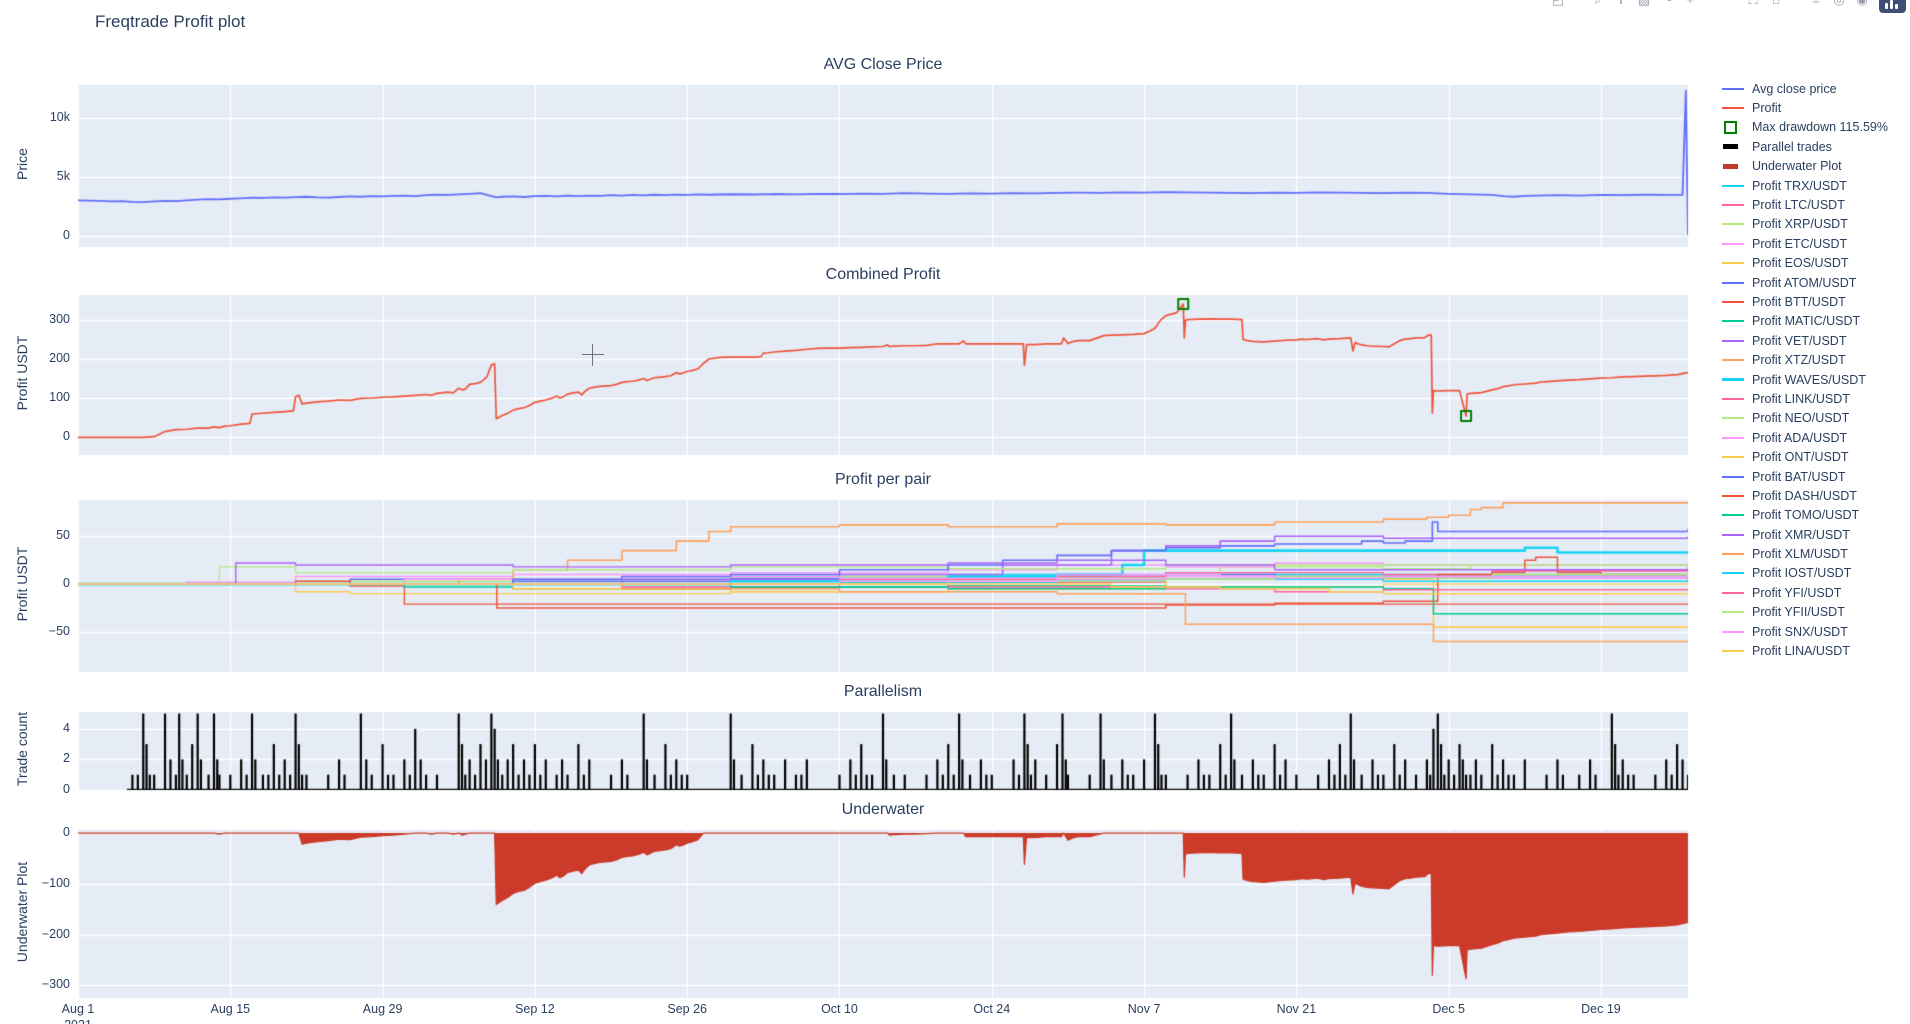 The width and height of the screenshot is (1910, 1024). What do you see at coordinates (1805, 282) in the screenshot?
I see `legend-item-profit-atom-usdt: Profit ATOM/USDT` at bounding box center [1805, 282].